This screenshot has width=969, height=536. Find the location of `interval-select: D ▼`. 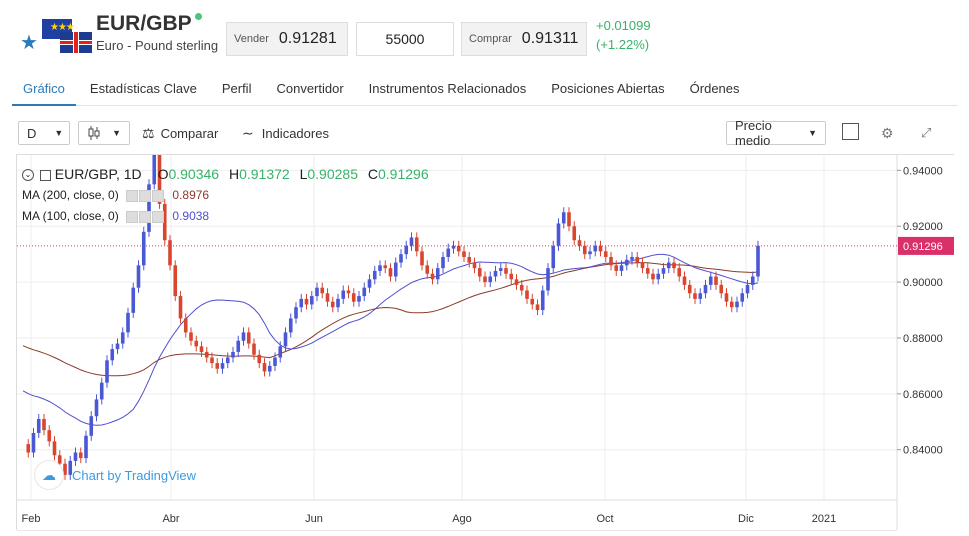

interval-select: D ▼ is located at coordinates (44, 133).